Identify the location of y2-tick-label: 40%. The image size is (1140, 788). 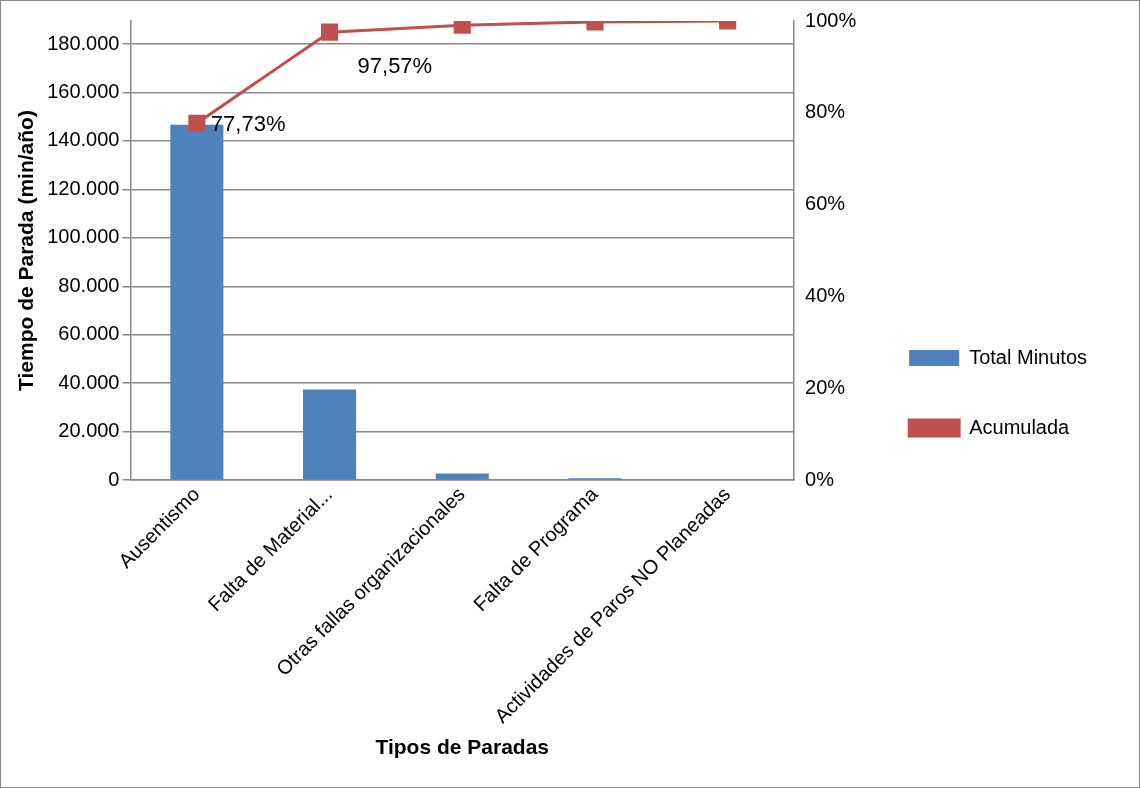
(825, 294).